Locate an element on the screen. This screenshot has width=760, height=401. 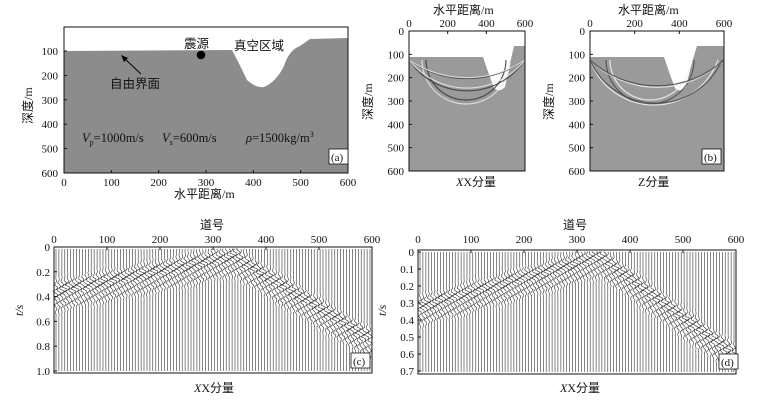
record-d-x-tick-label: 300 is located at coordinates (577, 240).